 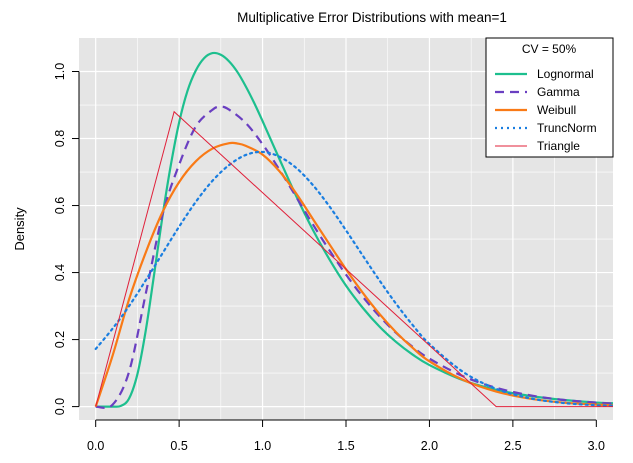 I want to click on y-tick-label: 0.4, so click(x=60, y=272).